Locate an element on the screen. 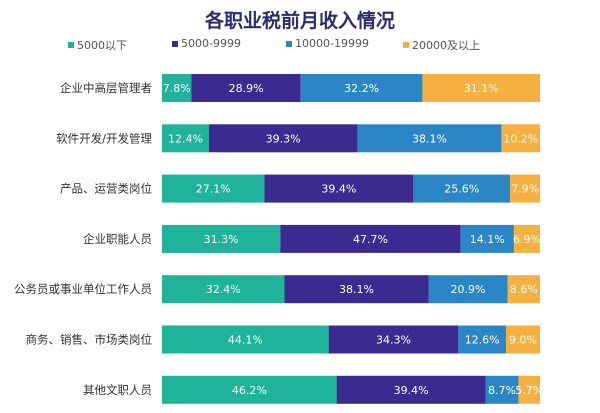  data-label: 46.2% is located at coordinates (249, 390).